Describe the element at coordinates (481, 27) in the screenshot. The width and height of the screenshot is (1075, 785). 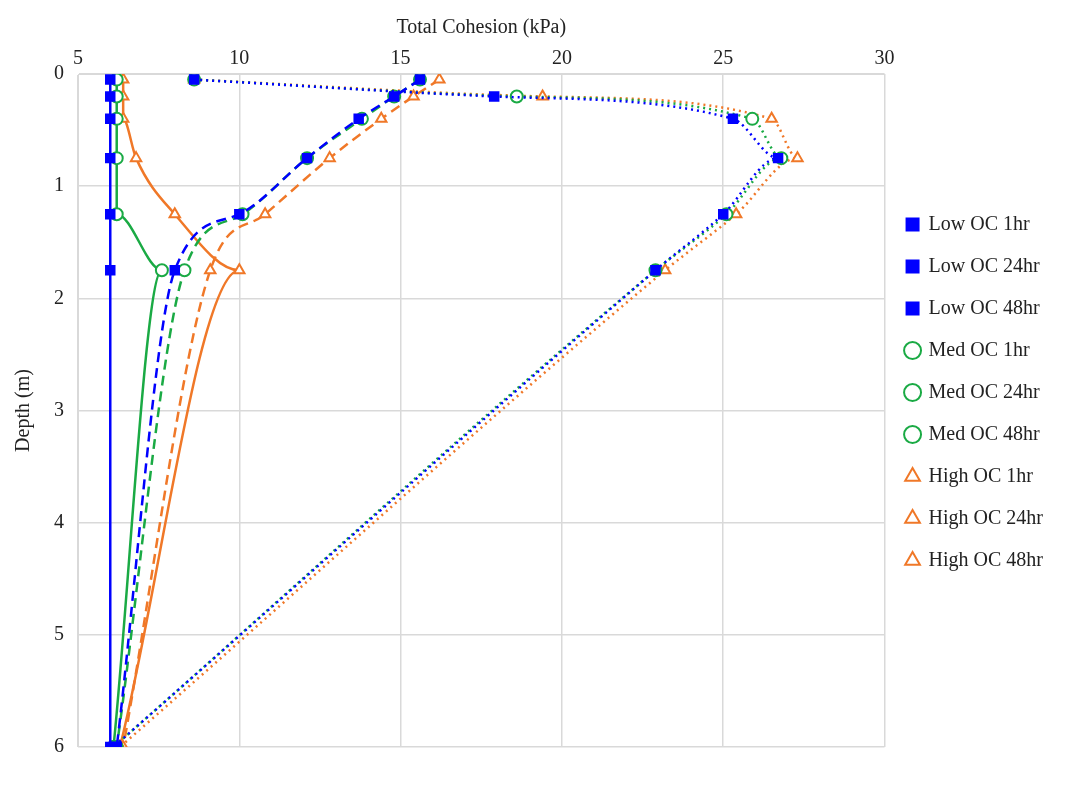
I see `x-axis-title: Total Cohesion (kPa)` at that location.